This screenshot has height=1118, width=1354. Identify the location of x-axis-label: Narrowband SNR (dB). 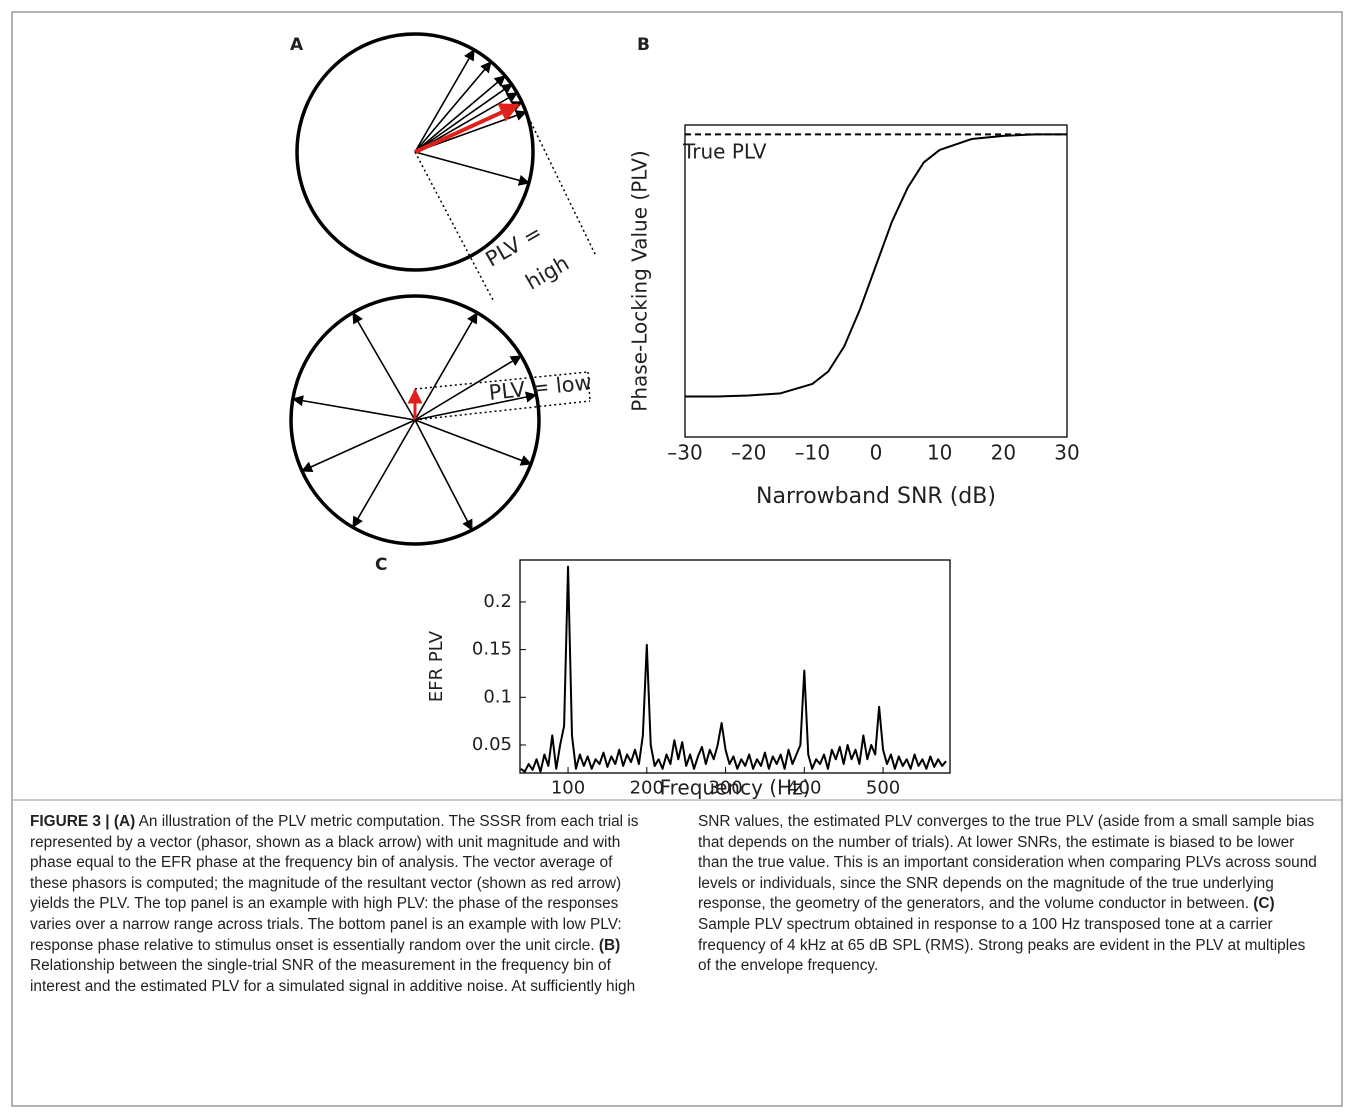
(876, 496).